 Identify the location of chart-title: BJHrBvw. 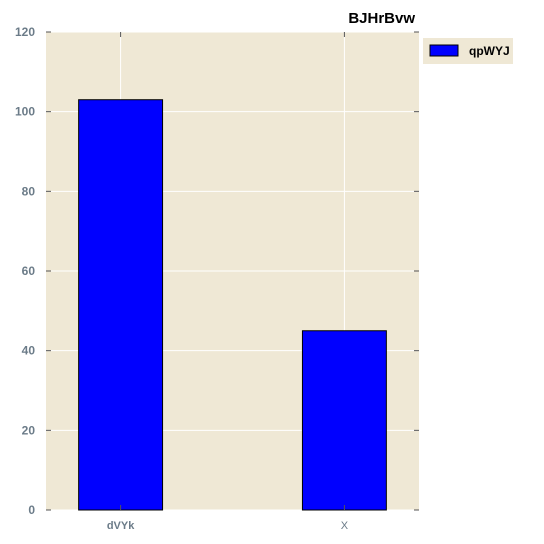
(381, 18).